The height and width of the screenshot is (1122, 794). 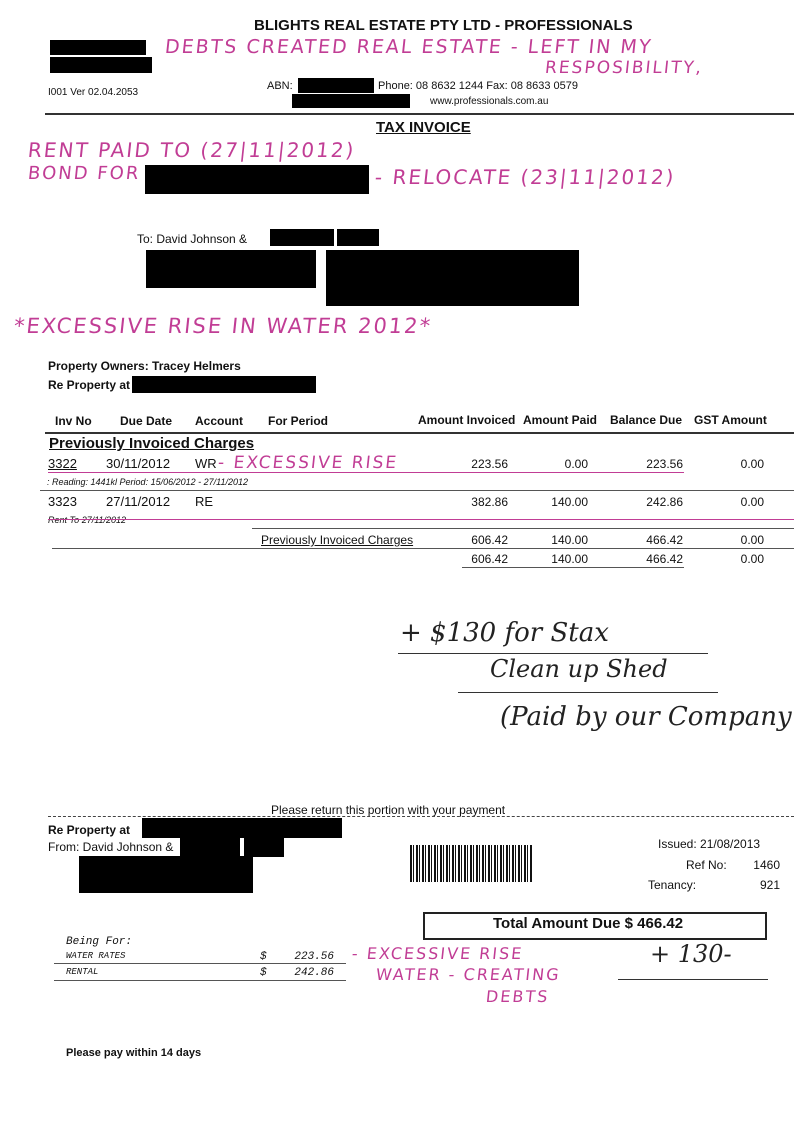 I want to click on recipient-to: To: David Johnson &, so click(x=192, y=239).